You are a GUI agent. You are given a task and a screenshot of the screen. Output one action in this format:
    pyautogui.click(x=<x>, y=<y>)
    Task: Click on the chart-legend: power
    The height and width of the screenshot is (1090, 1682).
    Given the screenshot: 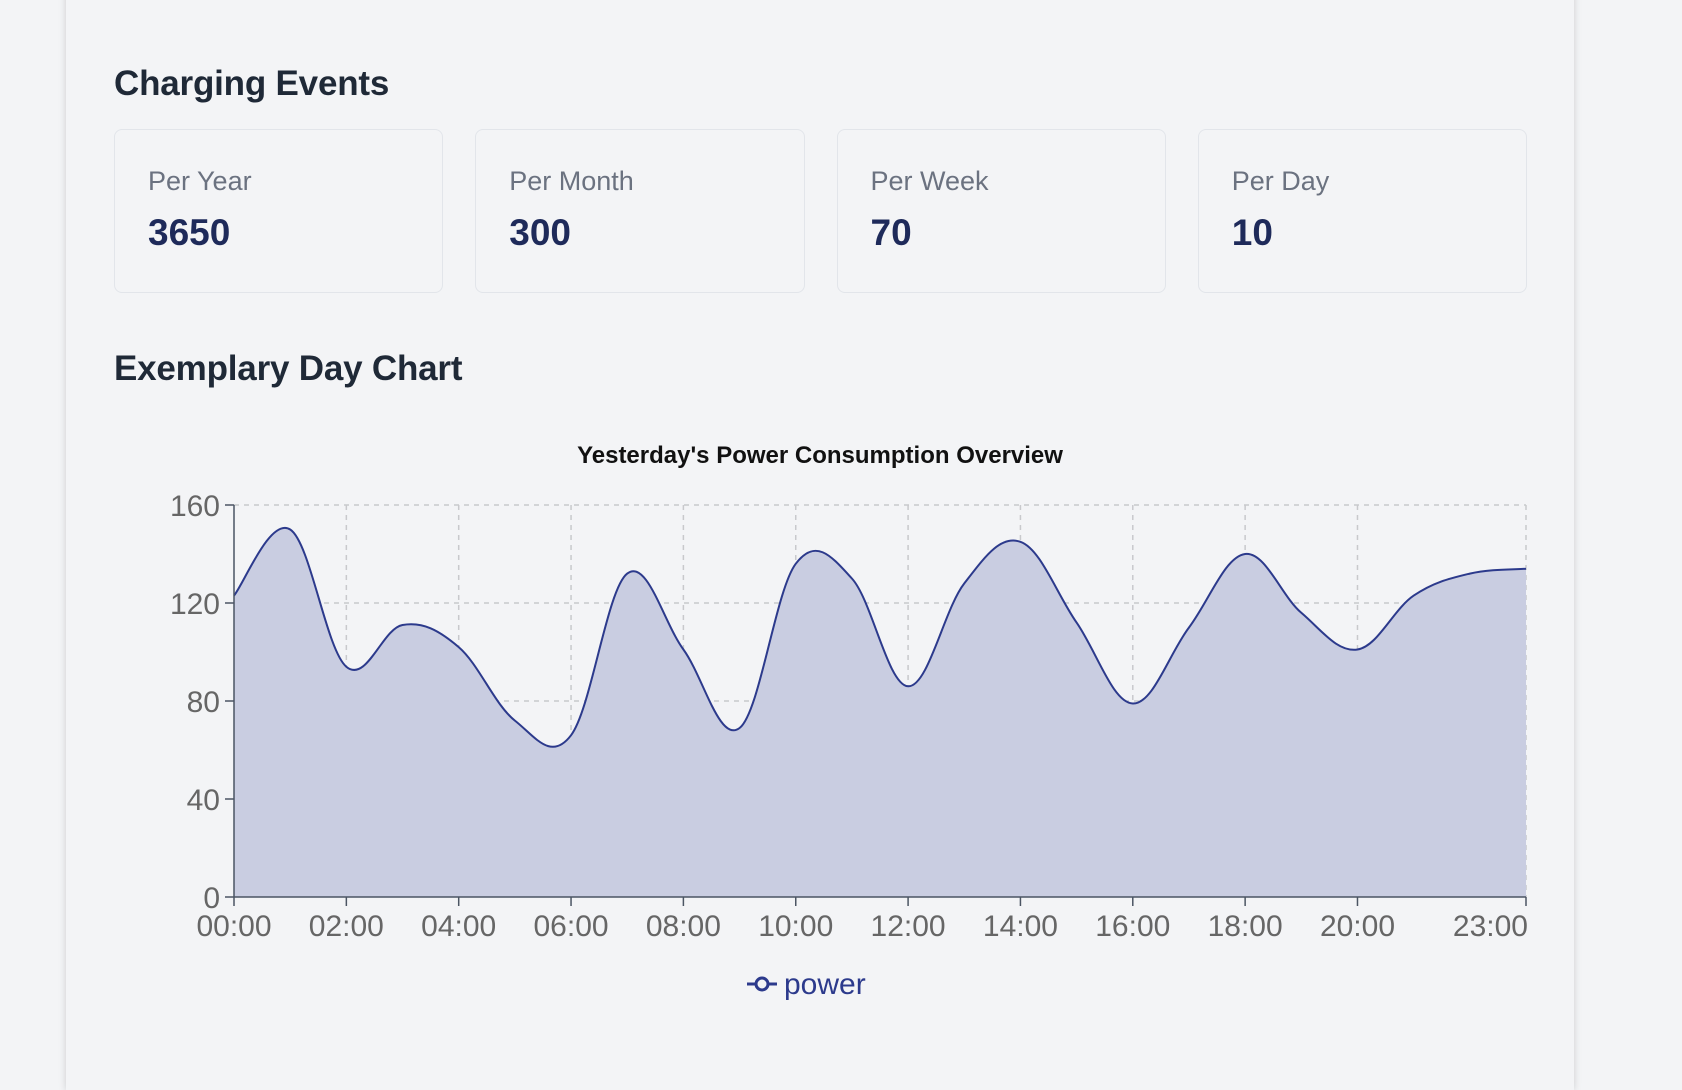 What is the action you would take?
    pyautogui.click(x=806, y=984)
    